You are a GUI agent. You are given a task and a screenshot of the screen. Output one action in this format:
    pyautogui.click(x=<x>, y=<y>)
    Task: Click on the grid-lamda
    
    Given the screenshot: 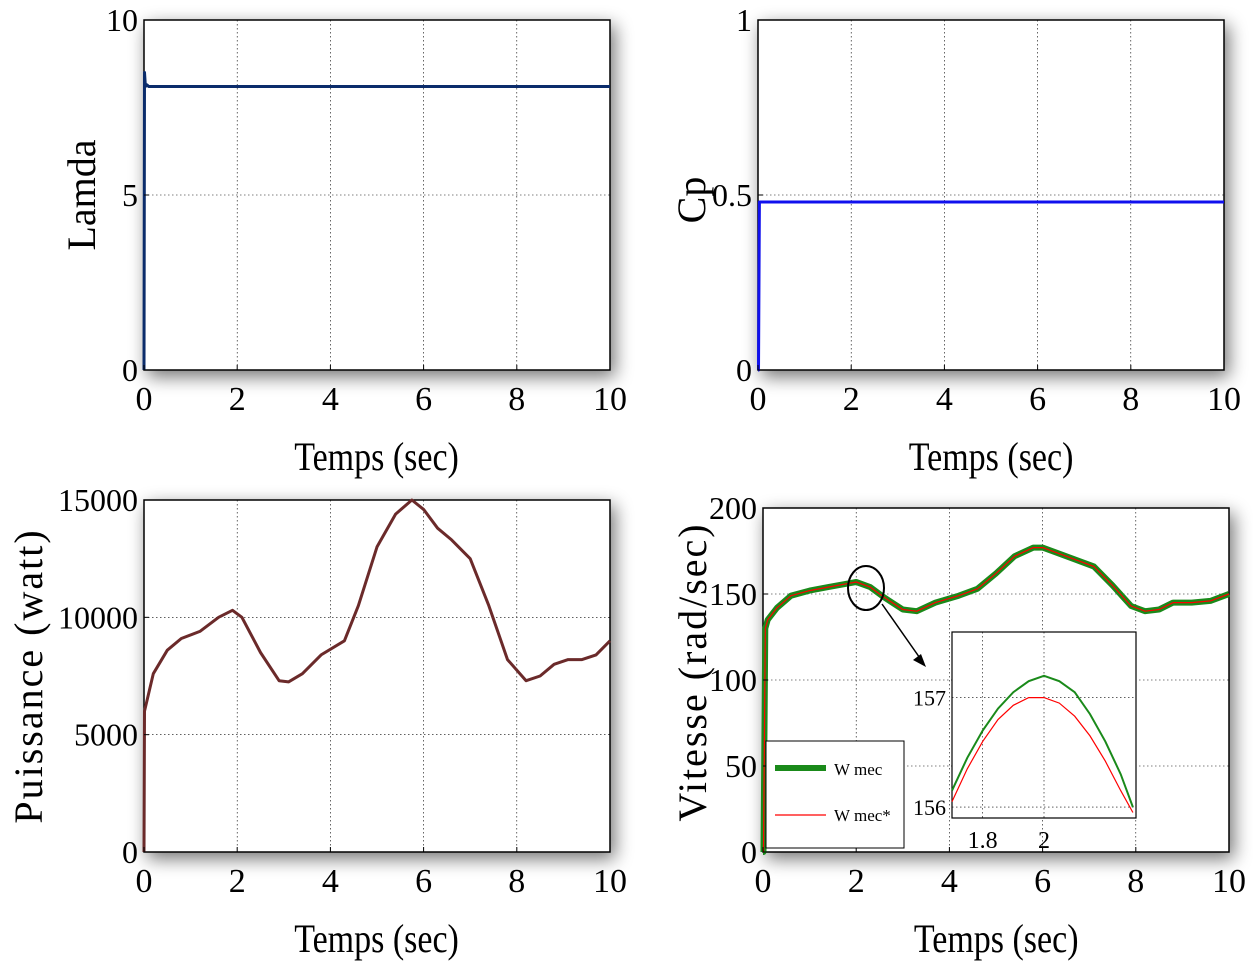 What is the action you would take?
    pyautogui.click(x=377, y=195)
    